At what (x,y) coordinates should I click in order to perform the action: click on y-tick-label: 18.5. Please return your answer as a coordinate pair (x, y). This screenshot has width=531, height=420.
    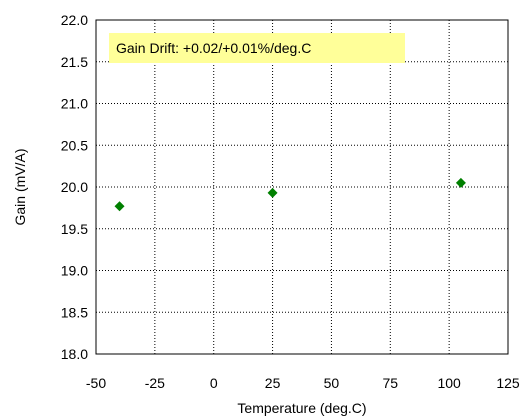
    Looking at the image, I should click on (74, 312).